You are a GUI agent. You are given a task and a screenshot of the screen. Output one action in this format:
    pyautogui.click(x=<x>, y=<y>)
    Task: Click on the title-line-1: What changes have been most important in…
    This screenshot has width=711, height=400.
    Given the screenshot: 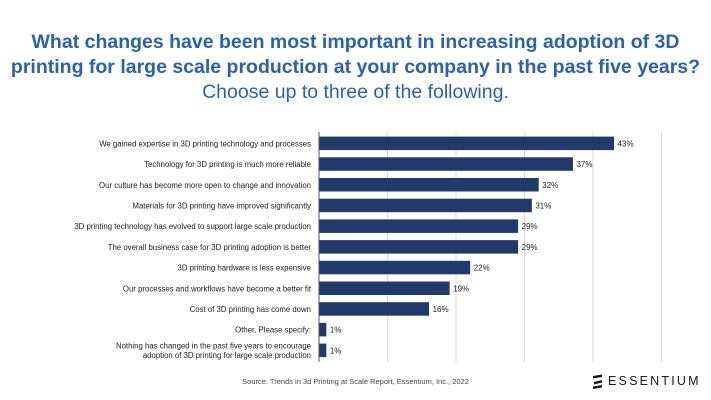 What is the action you would take?
    pyautogui.click(x=355, y=42)
    